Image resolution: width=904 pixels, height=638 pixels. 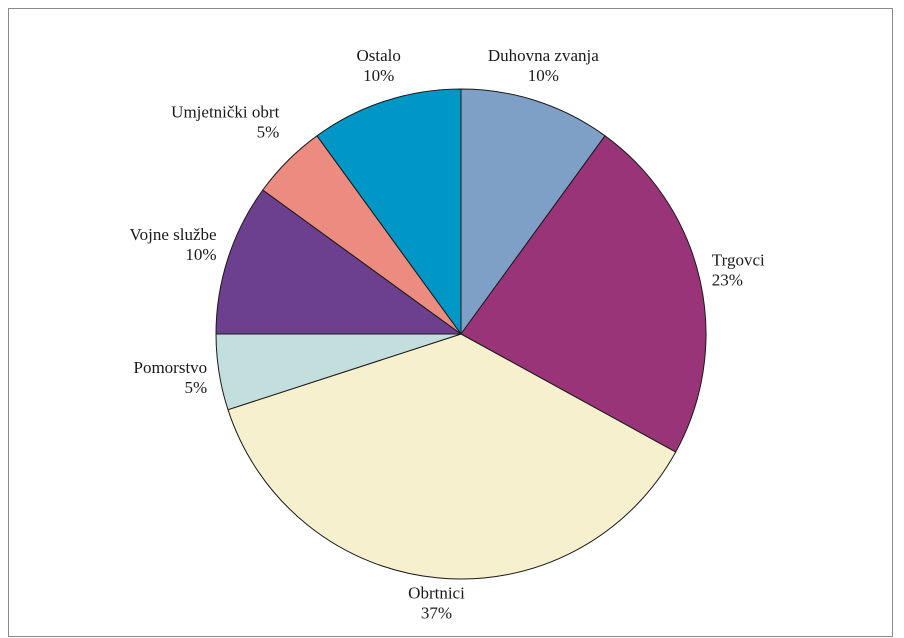 What do you see at coordinates (436, 613) in the screenshot?
I see `slice-value-obrtnici: 37%` at bounding box center [436, 613].